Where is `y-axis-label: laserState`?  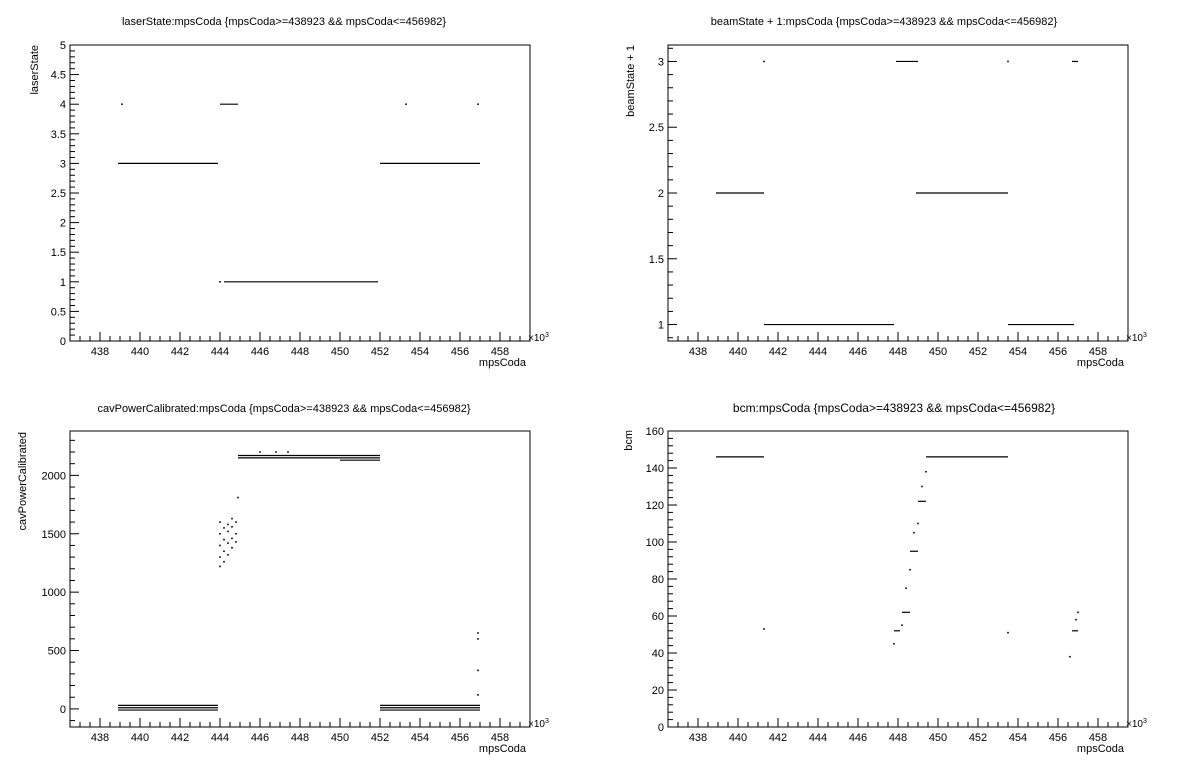 y-axis-label: laserState is located at coordinates (35, 70).